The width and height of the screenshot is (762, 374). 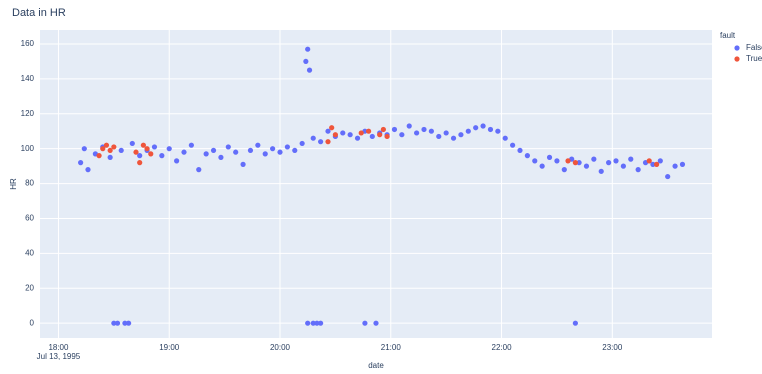 What do you see at coordinates (28, 43) in the screenshot?
I see `y-tick-label: 160` at bounding box center [28, 43].